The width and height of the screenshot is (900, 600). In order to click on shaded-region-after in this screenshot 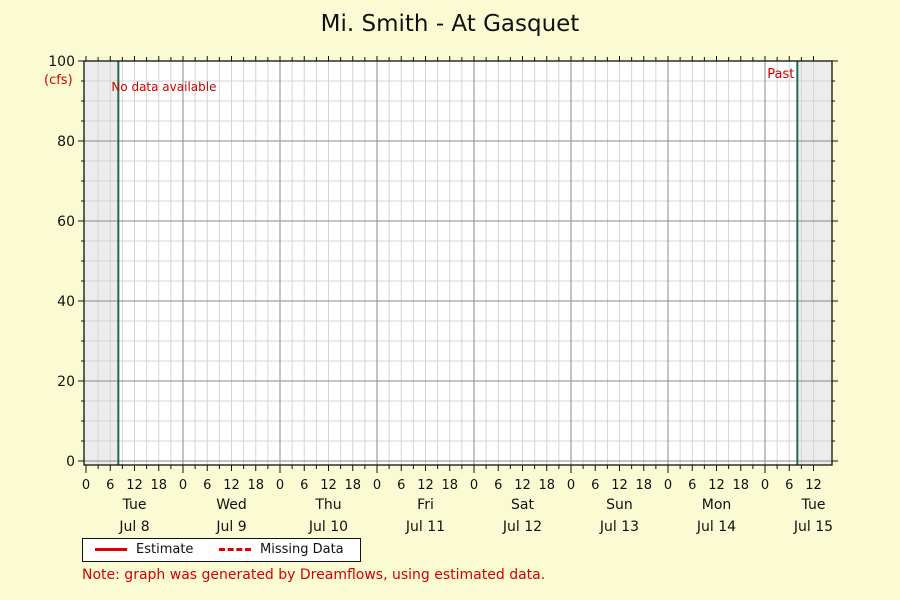, I will do `click(814, 263)`.